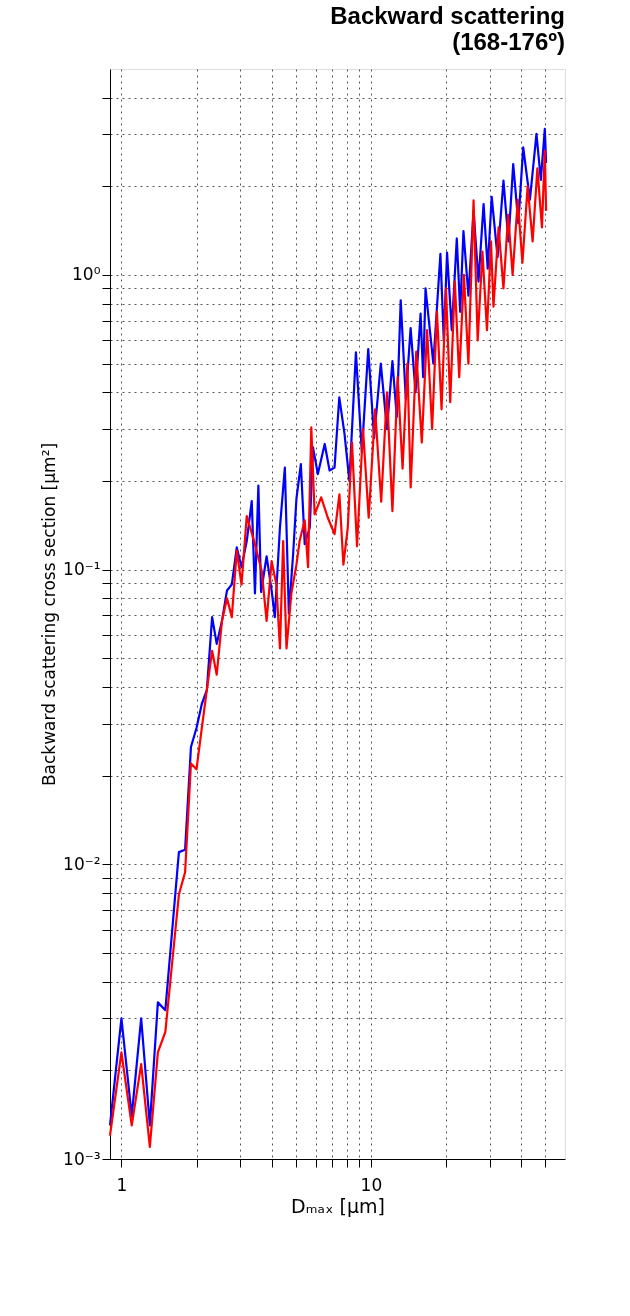 Image resolution: width=630 pixels, height=1316 pixels. I want to click on y-axis-title: Backward scattering cross section [μm²], so click(49, 614).